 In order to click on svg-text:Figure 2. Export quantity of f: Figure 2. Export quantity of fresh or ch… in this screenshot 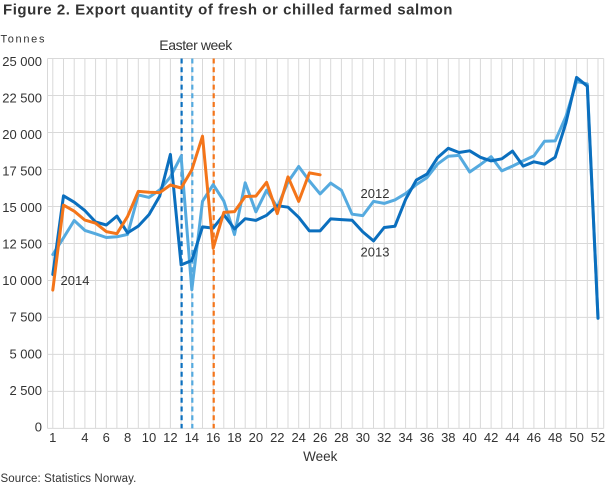, I will do `click(228, 9)`.